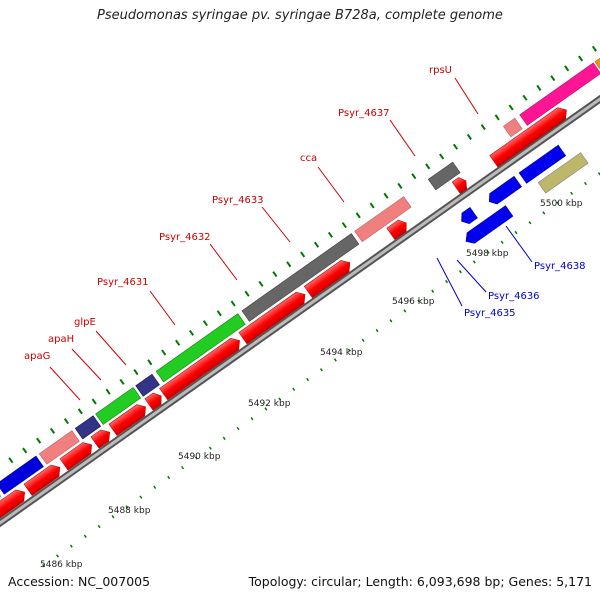 The image size is (600, 600). I want to click on gene-label-psyr-4632: Psyr_4632, so click(185, 237).